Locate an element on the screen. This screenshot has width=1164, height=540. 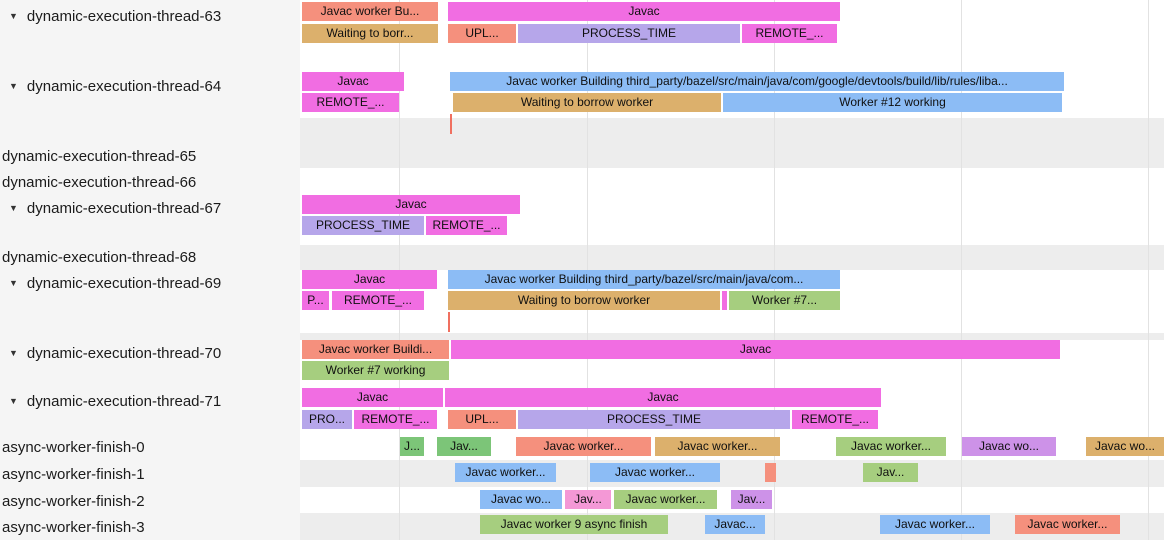
track-name: async-worker-finish-1 is located at coordinates (73, 474).